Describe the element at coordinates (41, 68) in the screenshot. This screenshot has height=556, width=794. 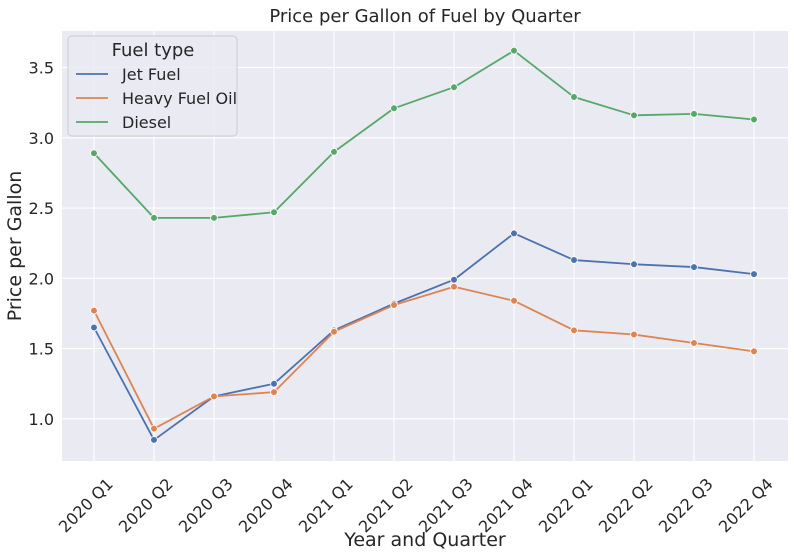
I see `y-tick-label: 3.5` at that location.